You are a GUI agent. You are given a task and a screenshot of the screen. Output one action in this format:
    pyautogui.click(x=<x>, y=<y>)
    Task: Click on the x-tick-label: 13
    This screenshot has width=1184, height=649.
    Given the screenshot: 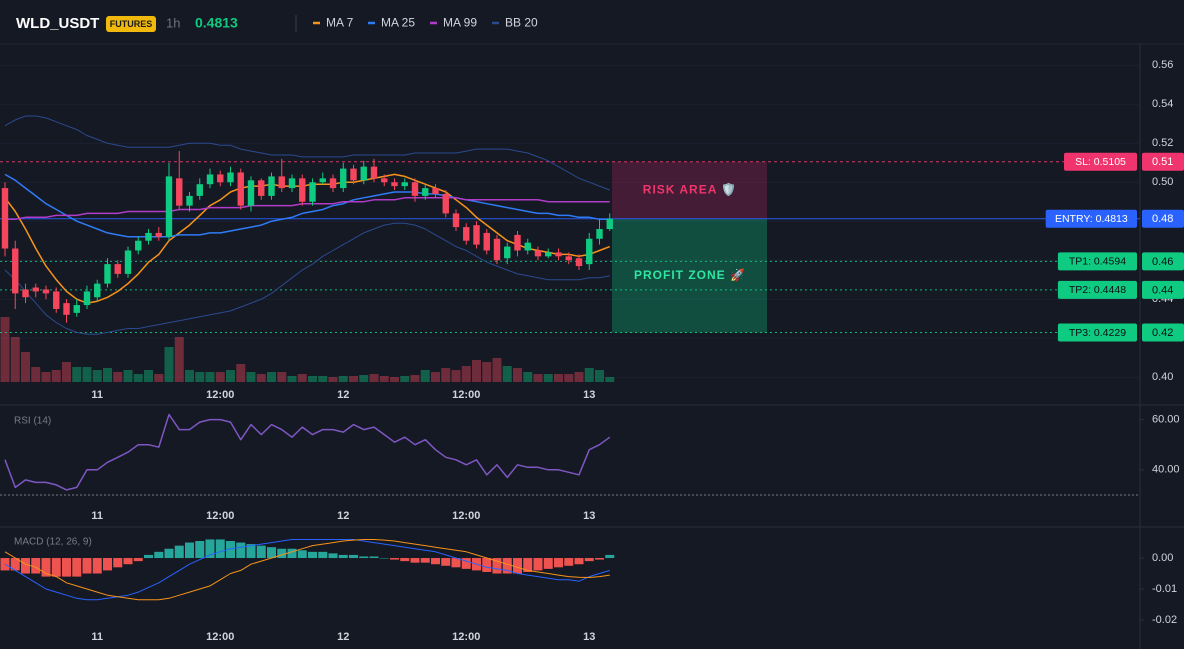 What is the action you would take?
    pyautogui.click(x=589, y=516)
    